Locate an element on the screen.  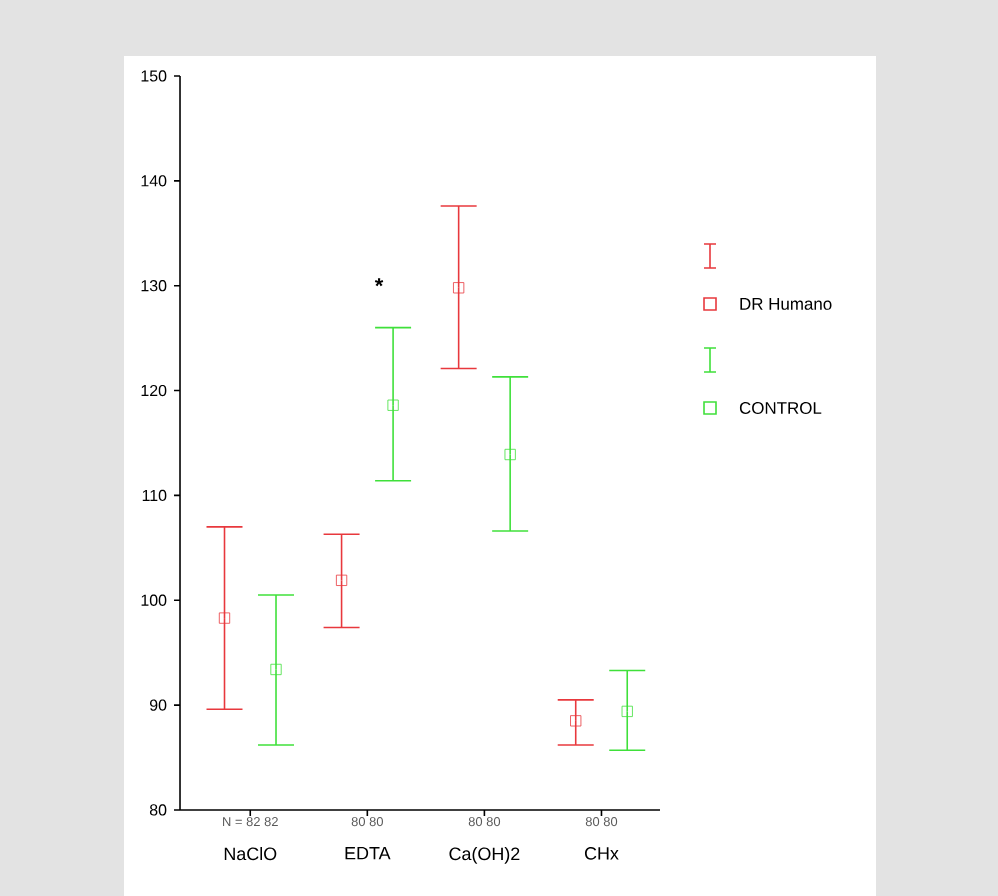
x-tick-label: EDTA is located at coordinates (368, 853).